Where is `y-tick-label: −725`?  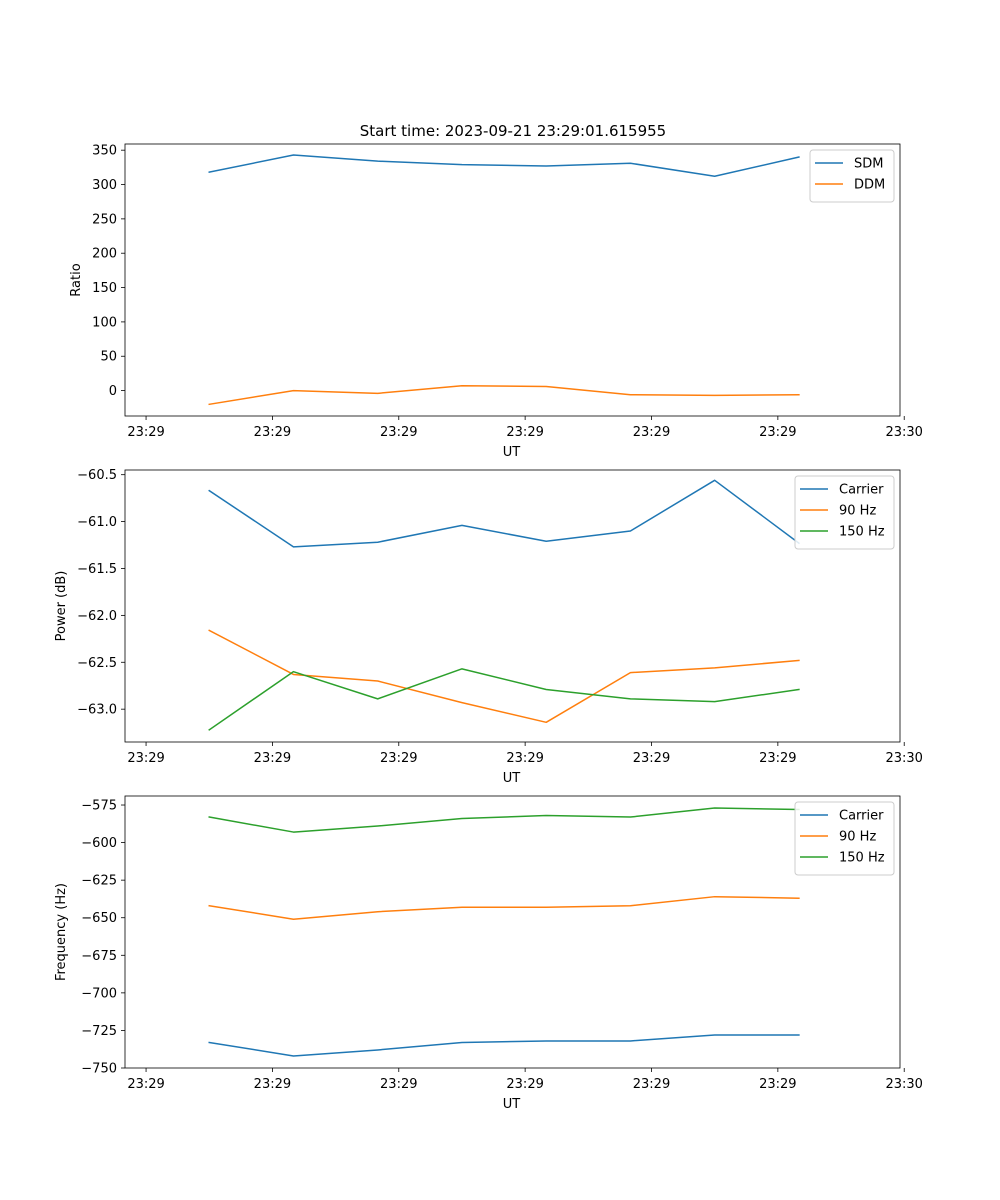
y-tick-label: −725 is located at coordinates (99, 1031).